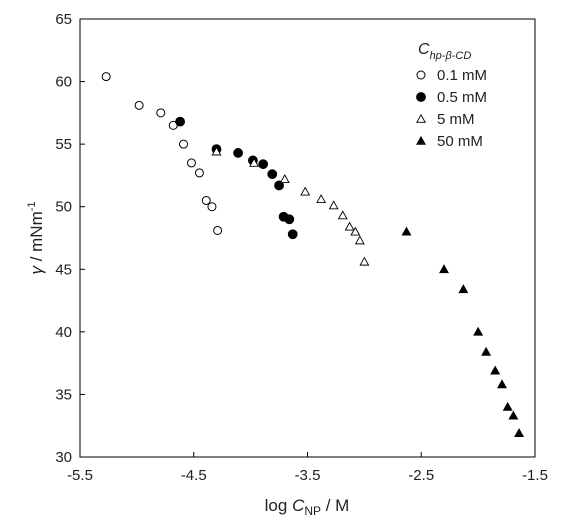 This screenshot has height=525, width=562. Describe the element at coordinates (63, 457) in the screenshot. I see `y-tick-label: 30` at that location.